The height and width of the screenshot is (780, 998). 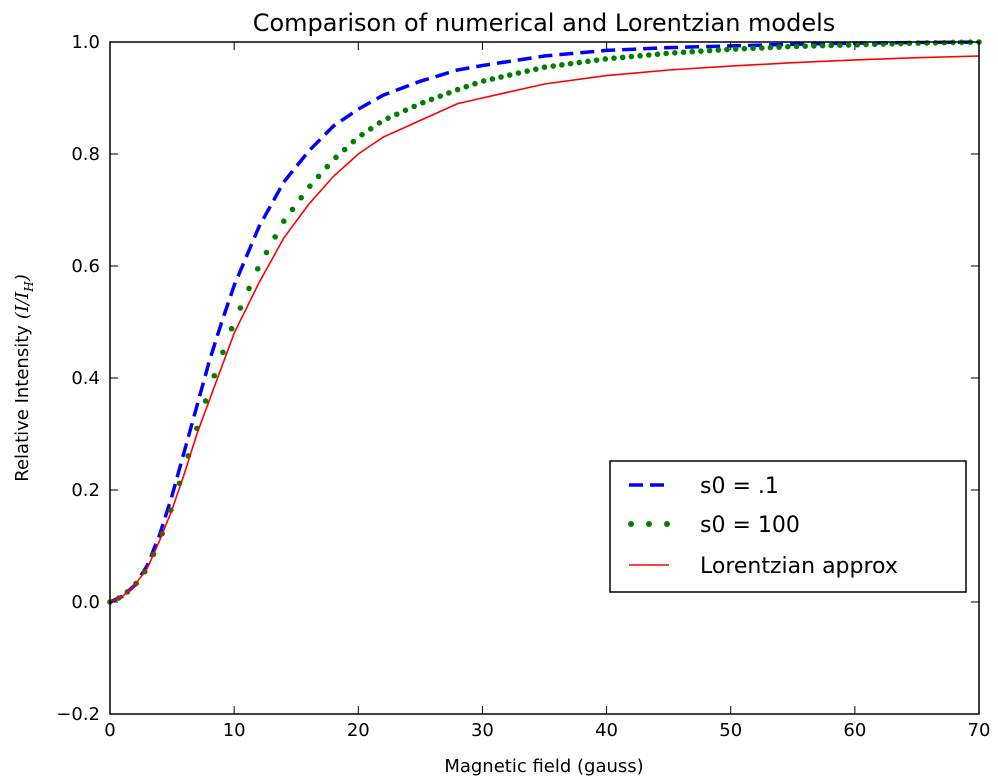 What do you see at coordinates (22, 278) in the screenshot?
I see `y-axis-label-math-close: )` at bounding box center [22, 278].